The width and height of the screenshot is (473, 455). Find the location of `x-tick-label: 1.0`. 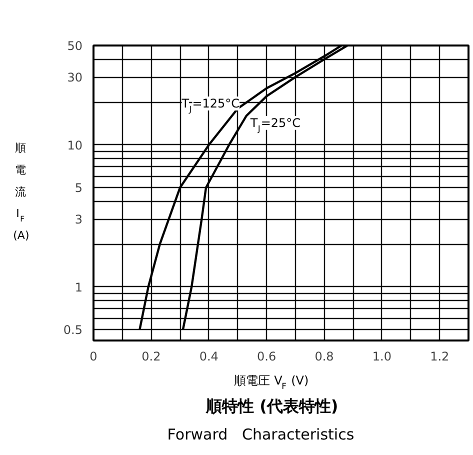

x-tick-label: 1.0 is located at coordinates (382, 357).